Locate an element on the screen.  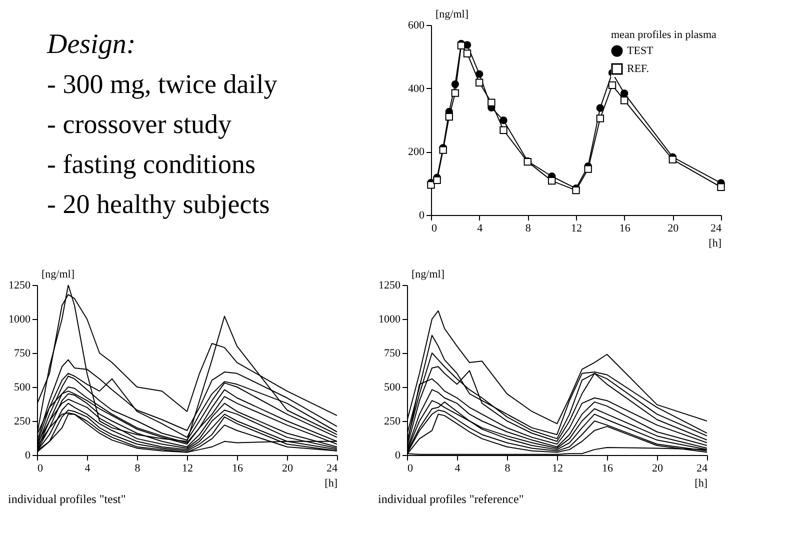
text: Design: is located at coordinates (91, 44).